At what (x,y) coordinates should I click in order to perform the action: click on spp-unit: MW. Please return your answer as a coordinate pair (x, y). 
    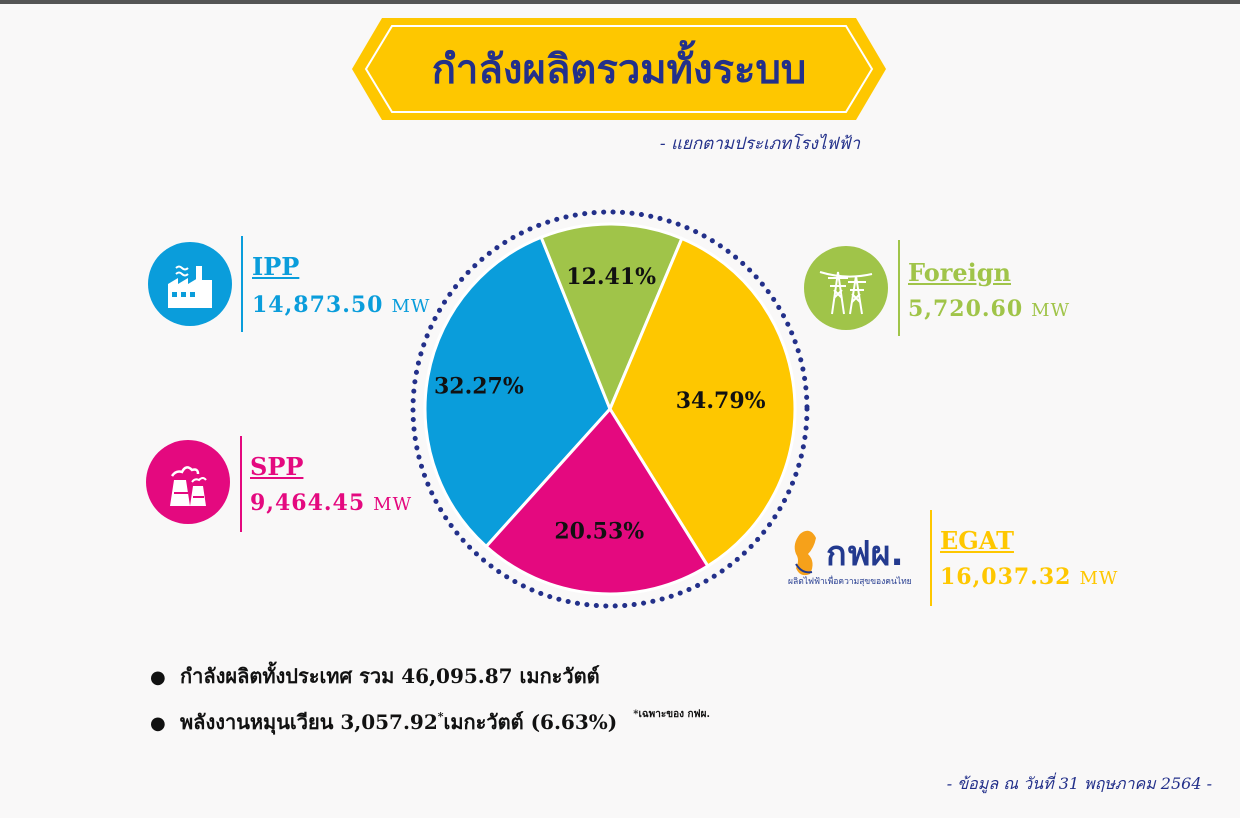
    Looking at the image, I should click on (393, 504).